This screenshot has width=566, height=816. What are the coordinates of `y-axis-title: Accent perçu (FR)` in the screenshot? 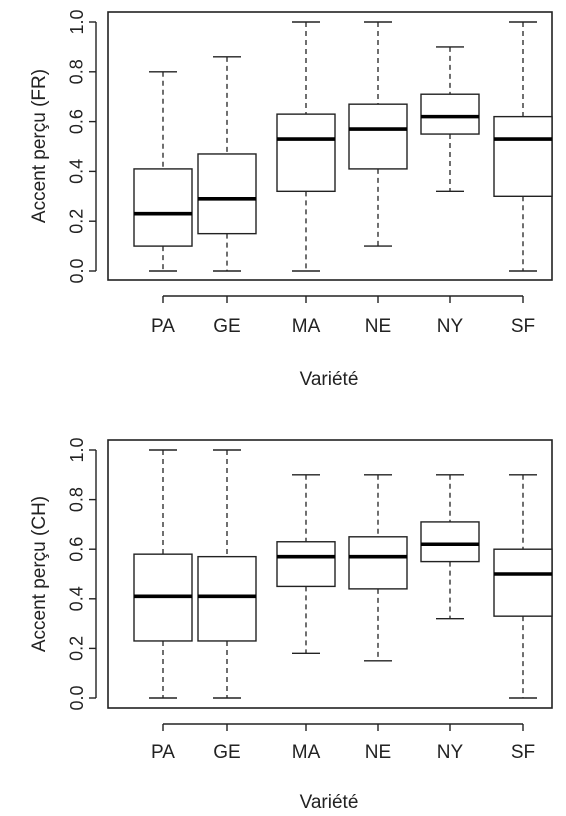 It's located at (39, 146).